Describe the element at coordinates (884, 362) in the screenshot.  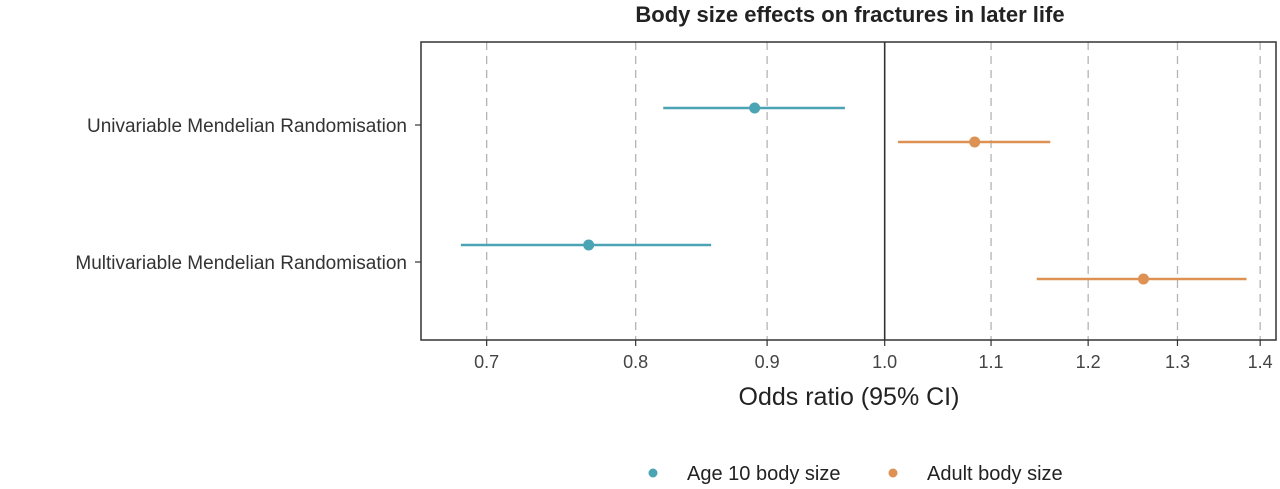
I see `x-tick-label: 1.0` at that location.